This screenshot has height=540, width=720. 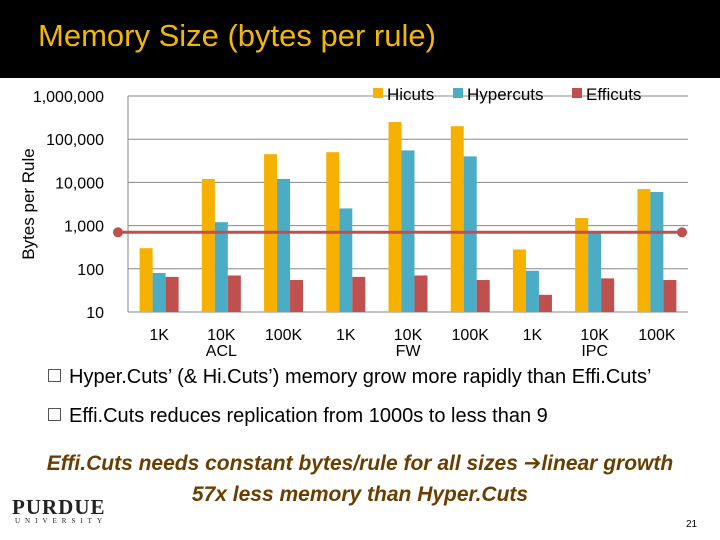 What do you see at coordinates (221, 351) in the screenshot?
I see `group-label: ACL` at bounding box center [221, 351].